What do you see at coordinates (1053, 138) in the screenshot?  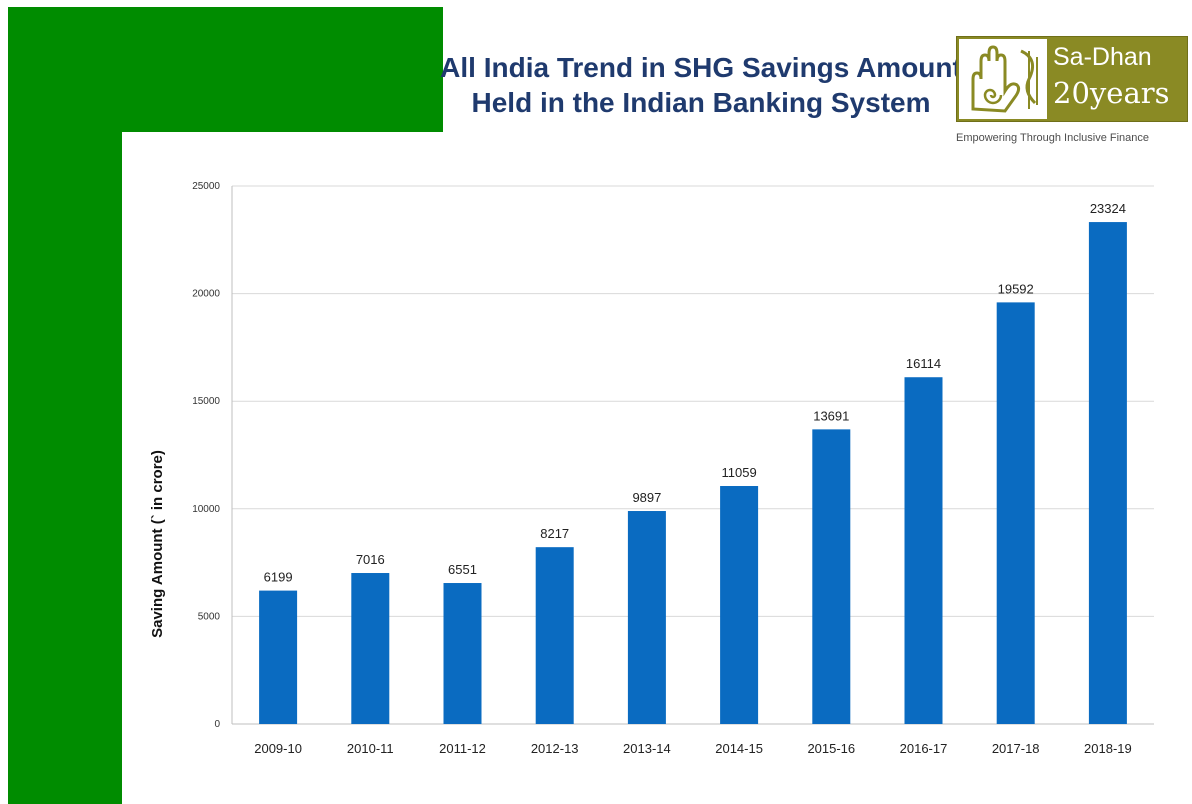 I see `logo-tagline: Empowering Through Inclusive Finance` at bounding box center [1053, 138].